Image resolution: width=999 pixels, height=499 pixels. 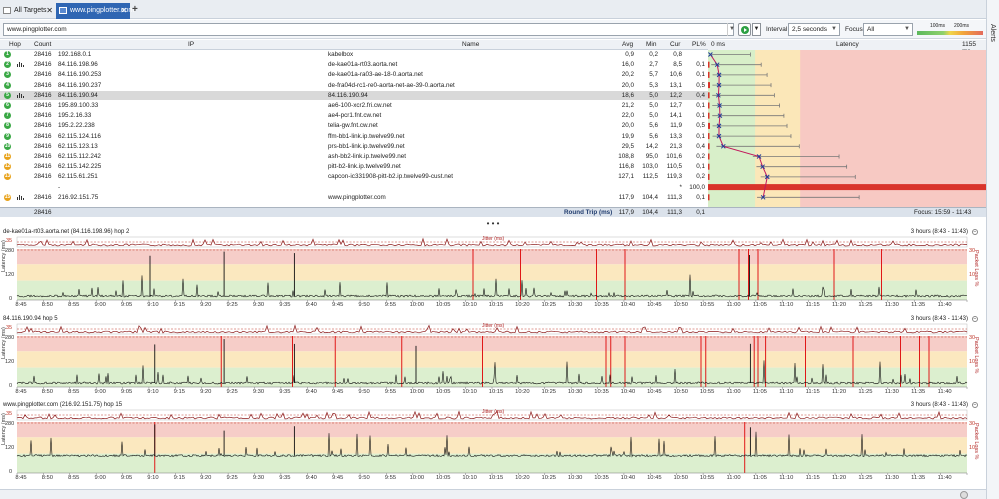 I want to click on scroll-thumb, so click(x=964, y=495).